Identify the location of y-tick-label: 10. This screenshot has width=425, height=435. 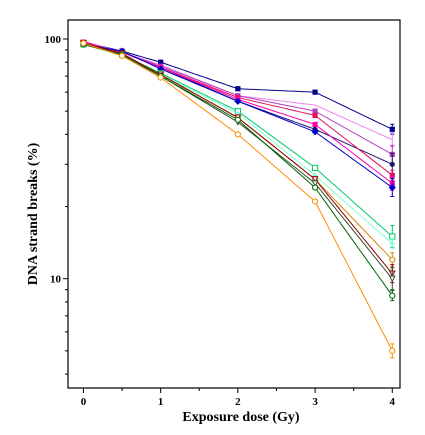
(56, 280).